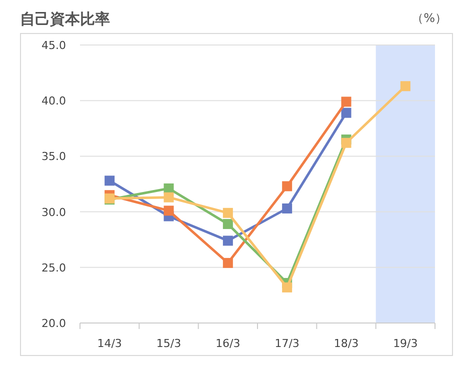 This screenshot has height=373, width=467. What do you see at coordinates (54, 157) in the screenshot?
I see `ytick: 35.0` at bounding box center [54, 157].